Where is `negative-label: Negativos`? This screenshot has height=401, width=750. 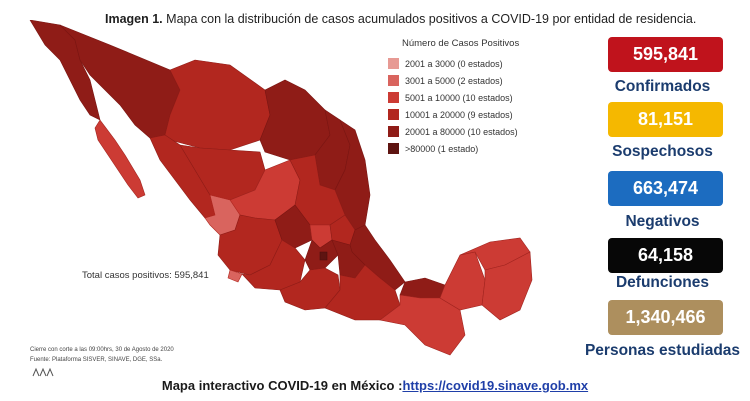 negative-label: Negativos is located at coordinates (662, 221).